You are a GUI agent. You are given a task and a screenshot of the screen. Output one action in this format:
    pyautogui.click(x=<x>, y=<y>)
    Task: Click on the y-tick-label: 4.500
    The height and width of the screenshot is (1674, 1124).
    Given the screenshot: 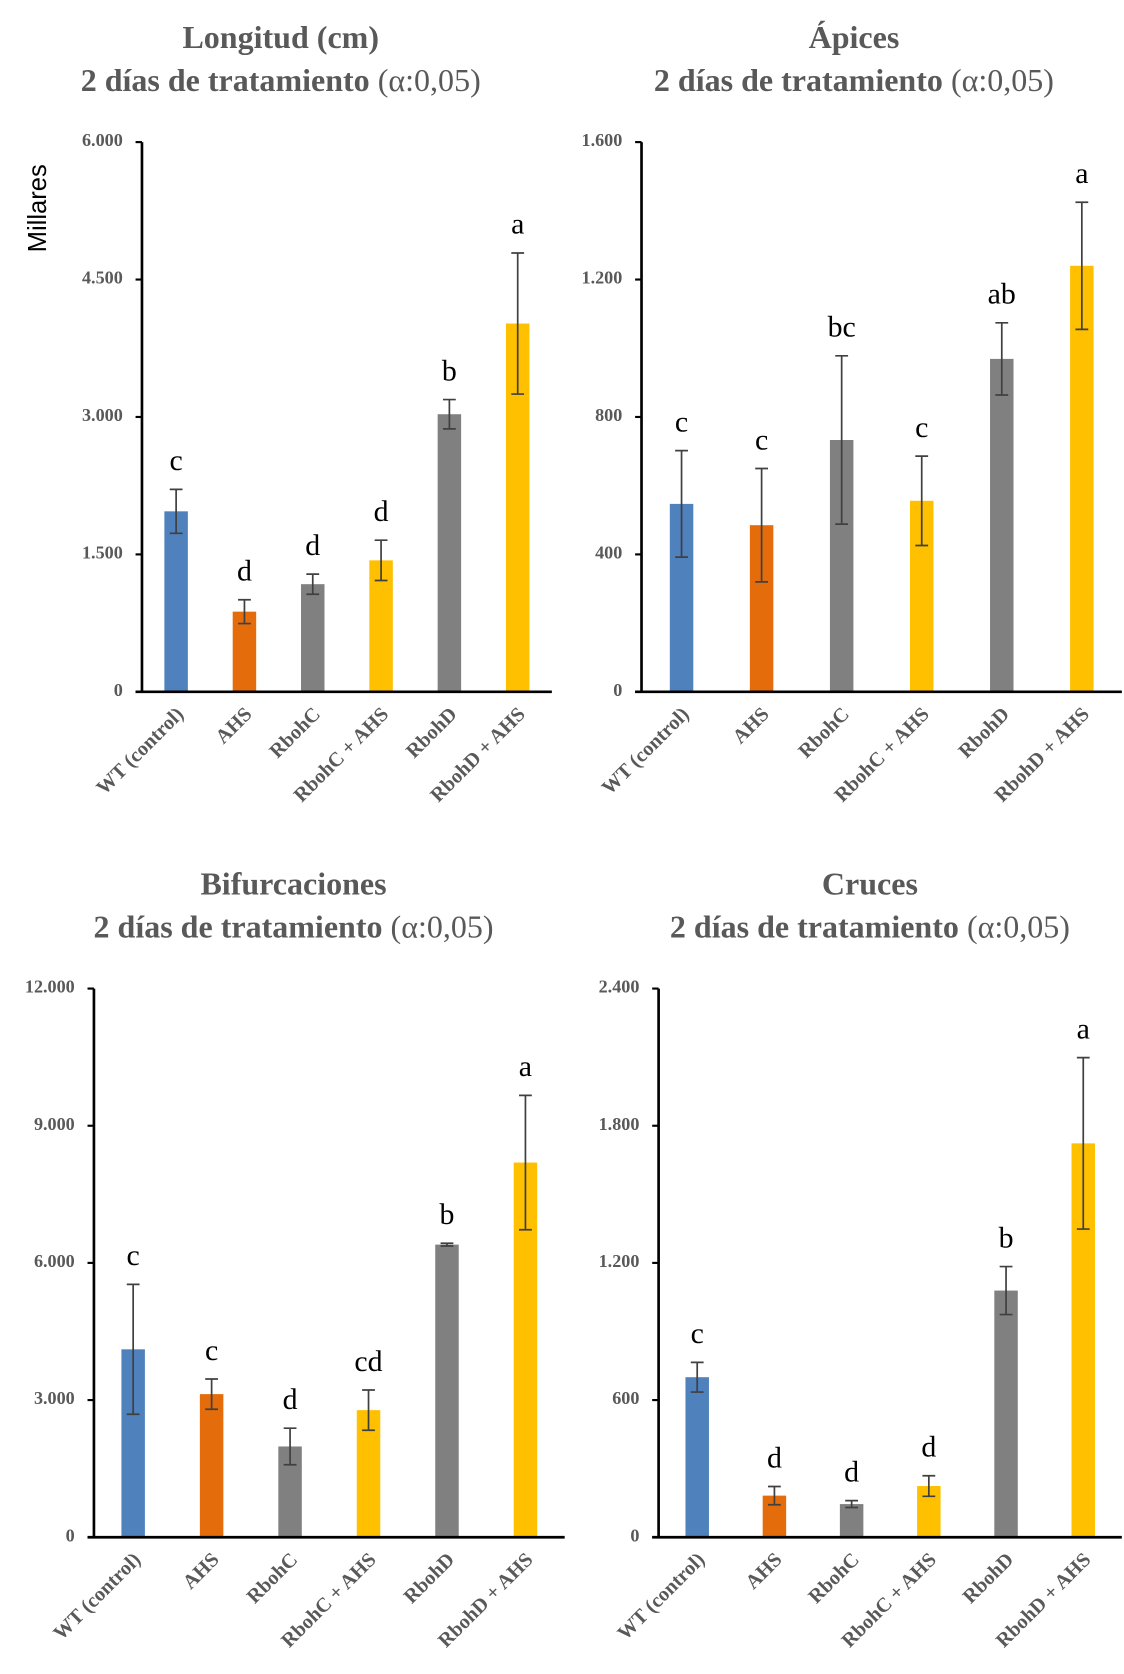 What is the action you would take?
    pyautogui.click(x=102, y=278)
    